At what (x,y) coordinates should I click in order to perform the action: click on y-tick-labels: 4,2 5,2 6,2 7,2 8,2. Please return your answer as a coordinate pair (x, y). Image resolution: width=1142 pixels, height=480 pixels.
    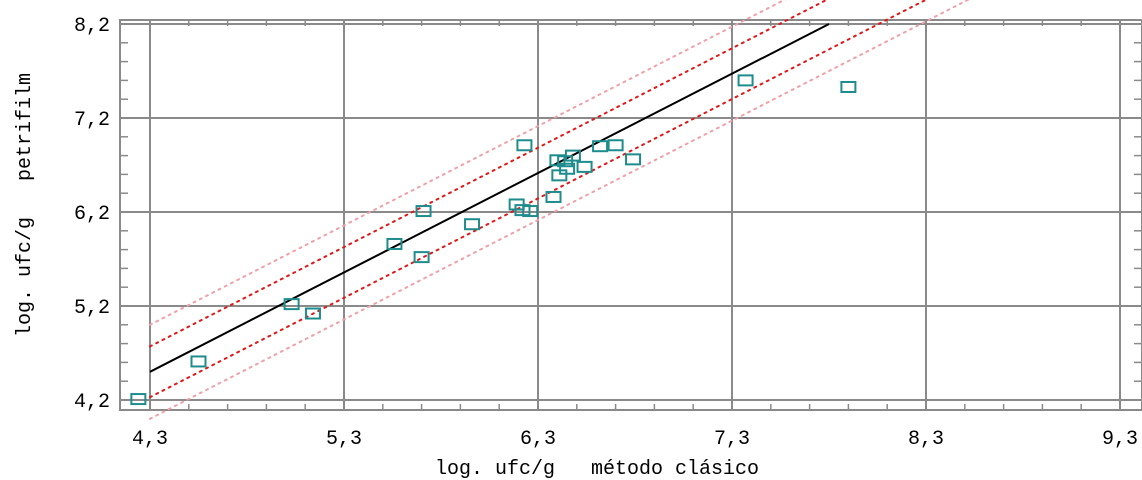
    Looking at the image, I should click on (92, 214).